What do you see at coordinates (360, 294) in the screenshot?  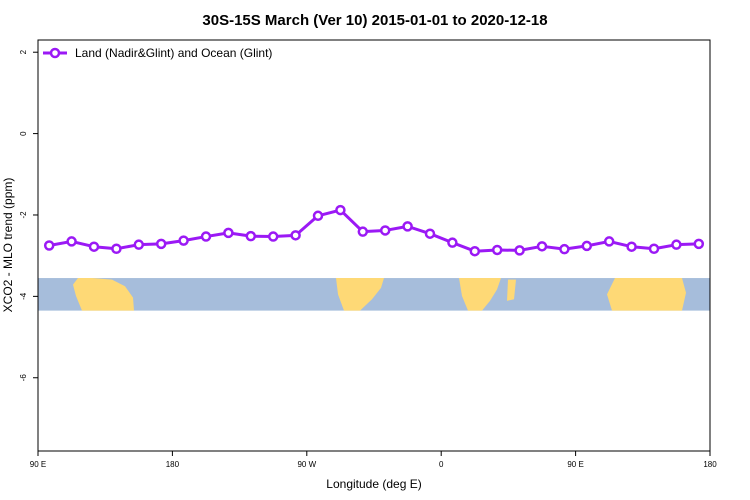 I see `land-south-america` at bounding box center [360, 294].